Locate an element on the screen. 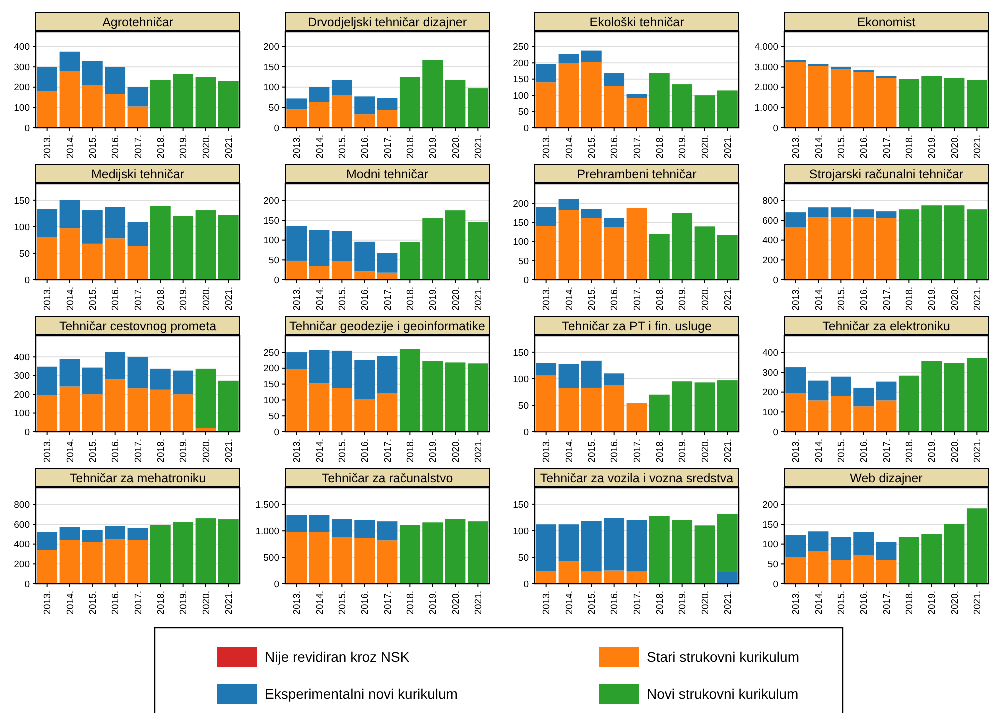  y-tick-label: 800 is located at coordinates (22, 505).